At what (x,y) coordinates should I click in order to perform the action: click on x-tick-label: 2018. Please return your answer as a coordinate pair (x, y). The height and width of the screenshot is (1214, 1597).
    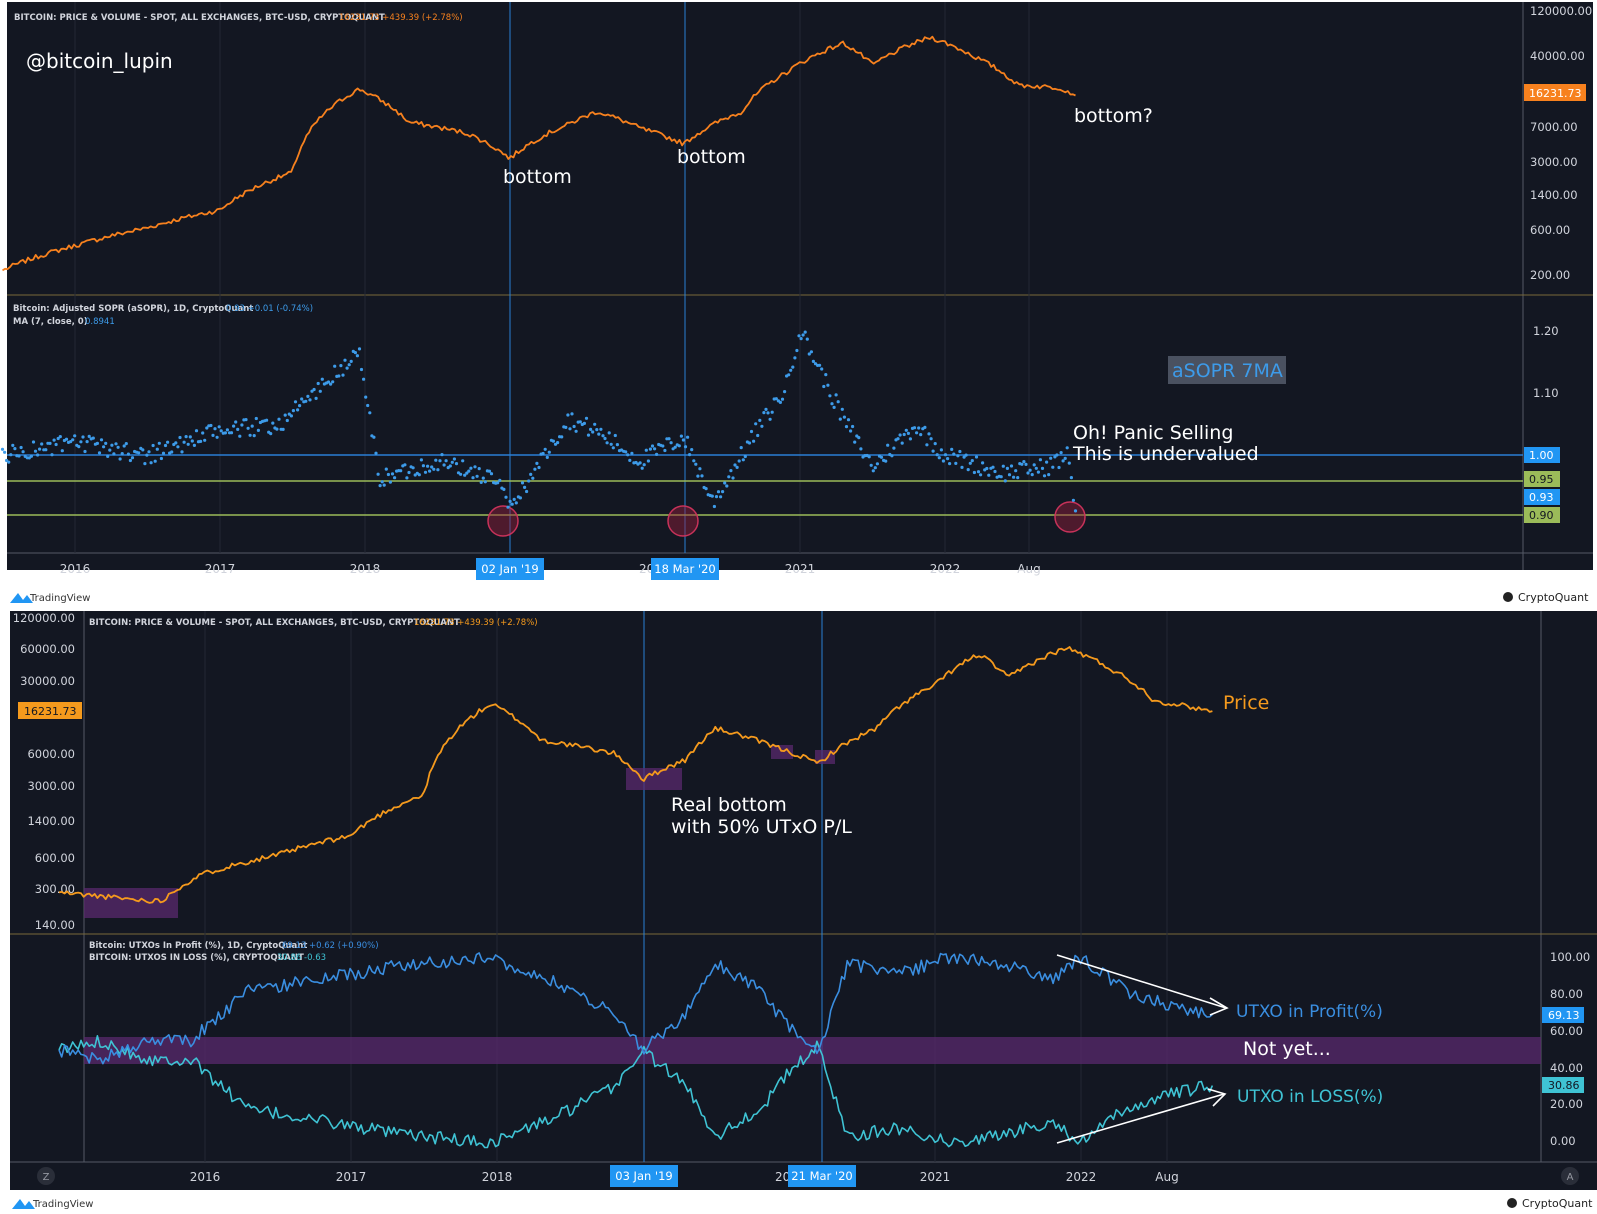
    Looking at the image, I should click on (365, 569).